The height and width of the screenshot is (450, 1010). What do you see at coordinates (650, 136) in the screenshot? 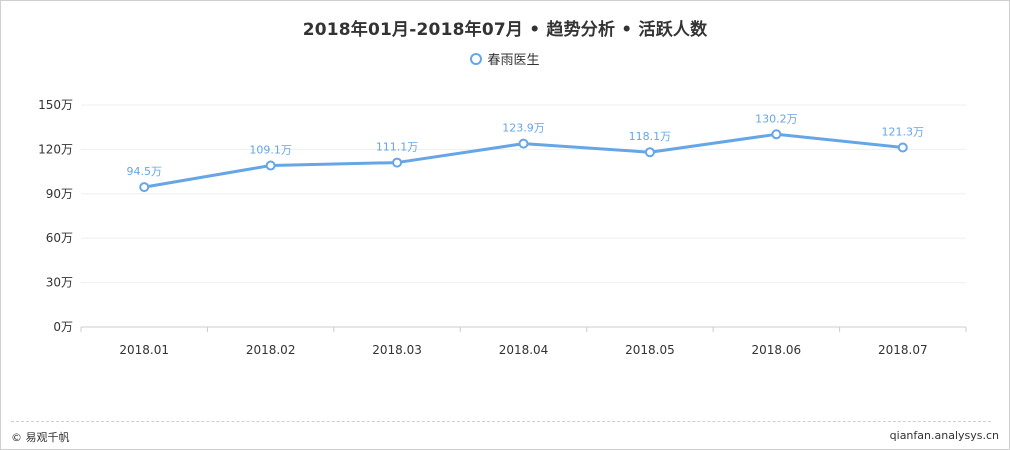
I see `data-label: 118.1万` at bounding box center [650, 136].